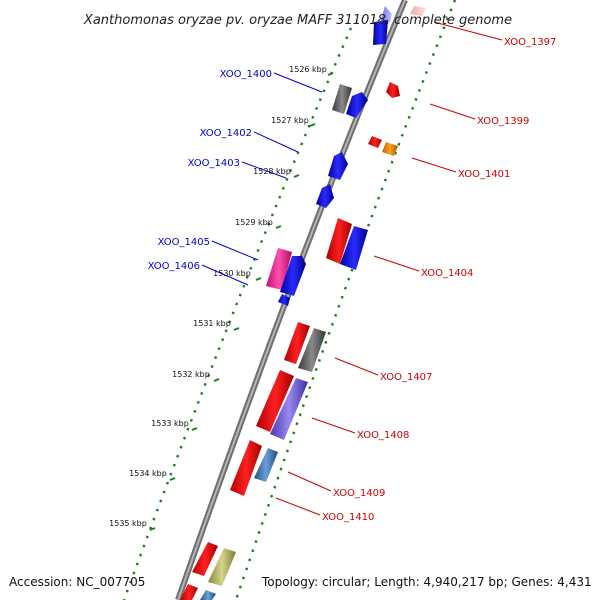 This screenshot has width=600, height=600. I want to click on kbp-tick-label: 1529 kbp, so click(254, 222).